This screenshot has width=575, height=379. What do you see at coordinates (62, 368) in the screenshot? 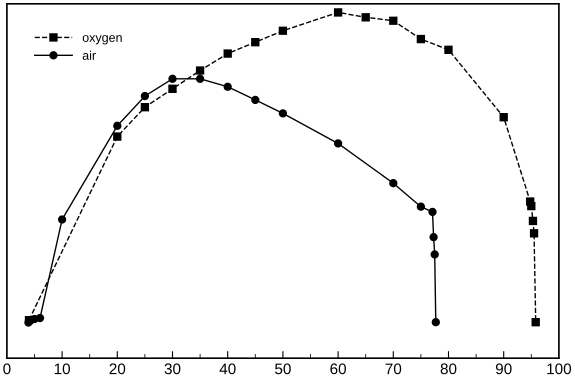
I see `x-tick-label: 10` at bounding box center [62, 368].